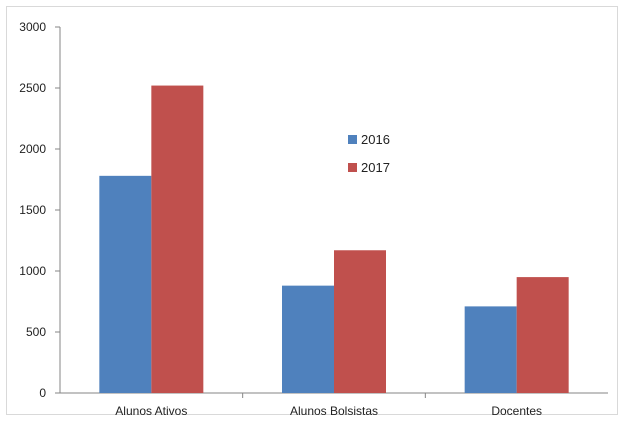 Image resolution: width=624 pixels, height=421 pixels. Describe the element at coordinates (352, 139) in the screenshot. I see `legend-swatch-2016` at that location.